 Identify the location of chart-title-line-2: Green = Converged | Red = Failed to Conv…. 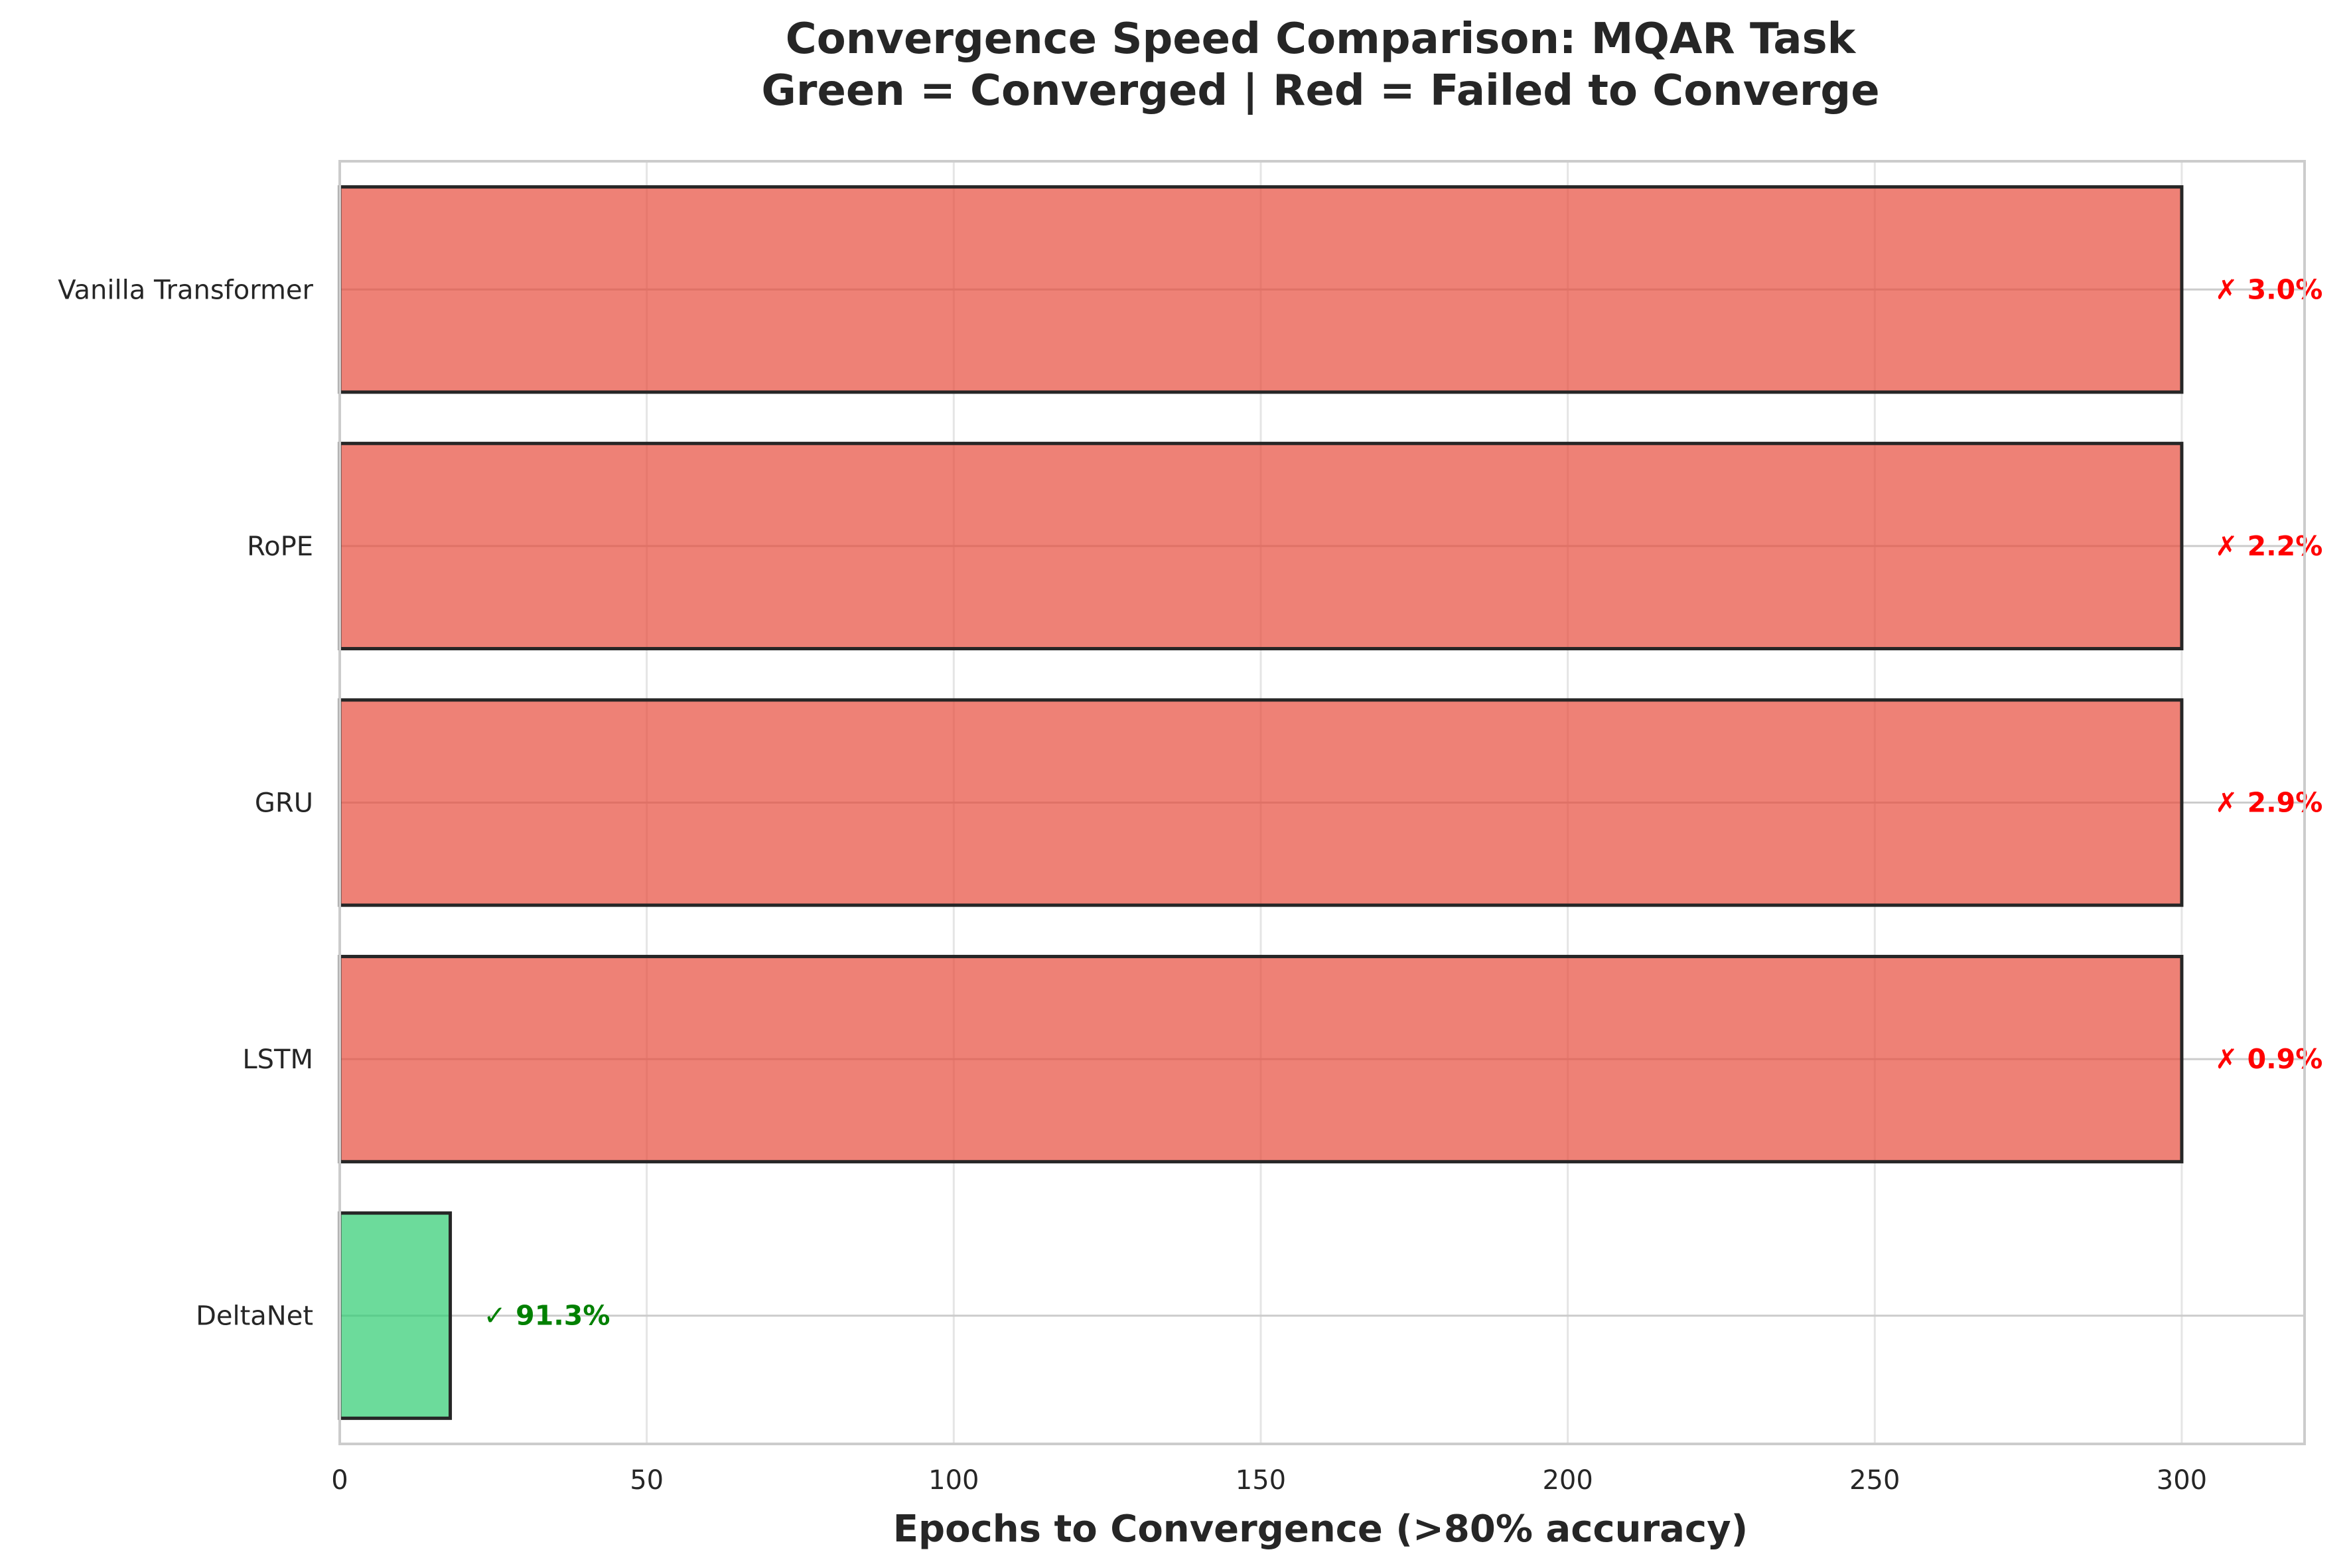
(1320, 90).